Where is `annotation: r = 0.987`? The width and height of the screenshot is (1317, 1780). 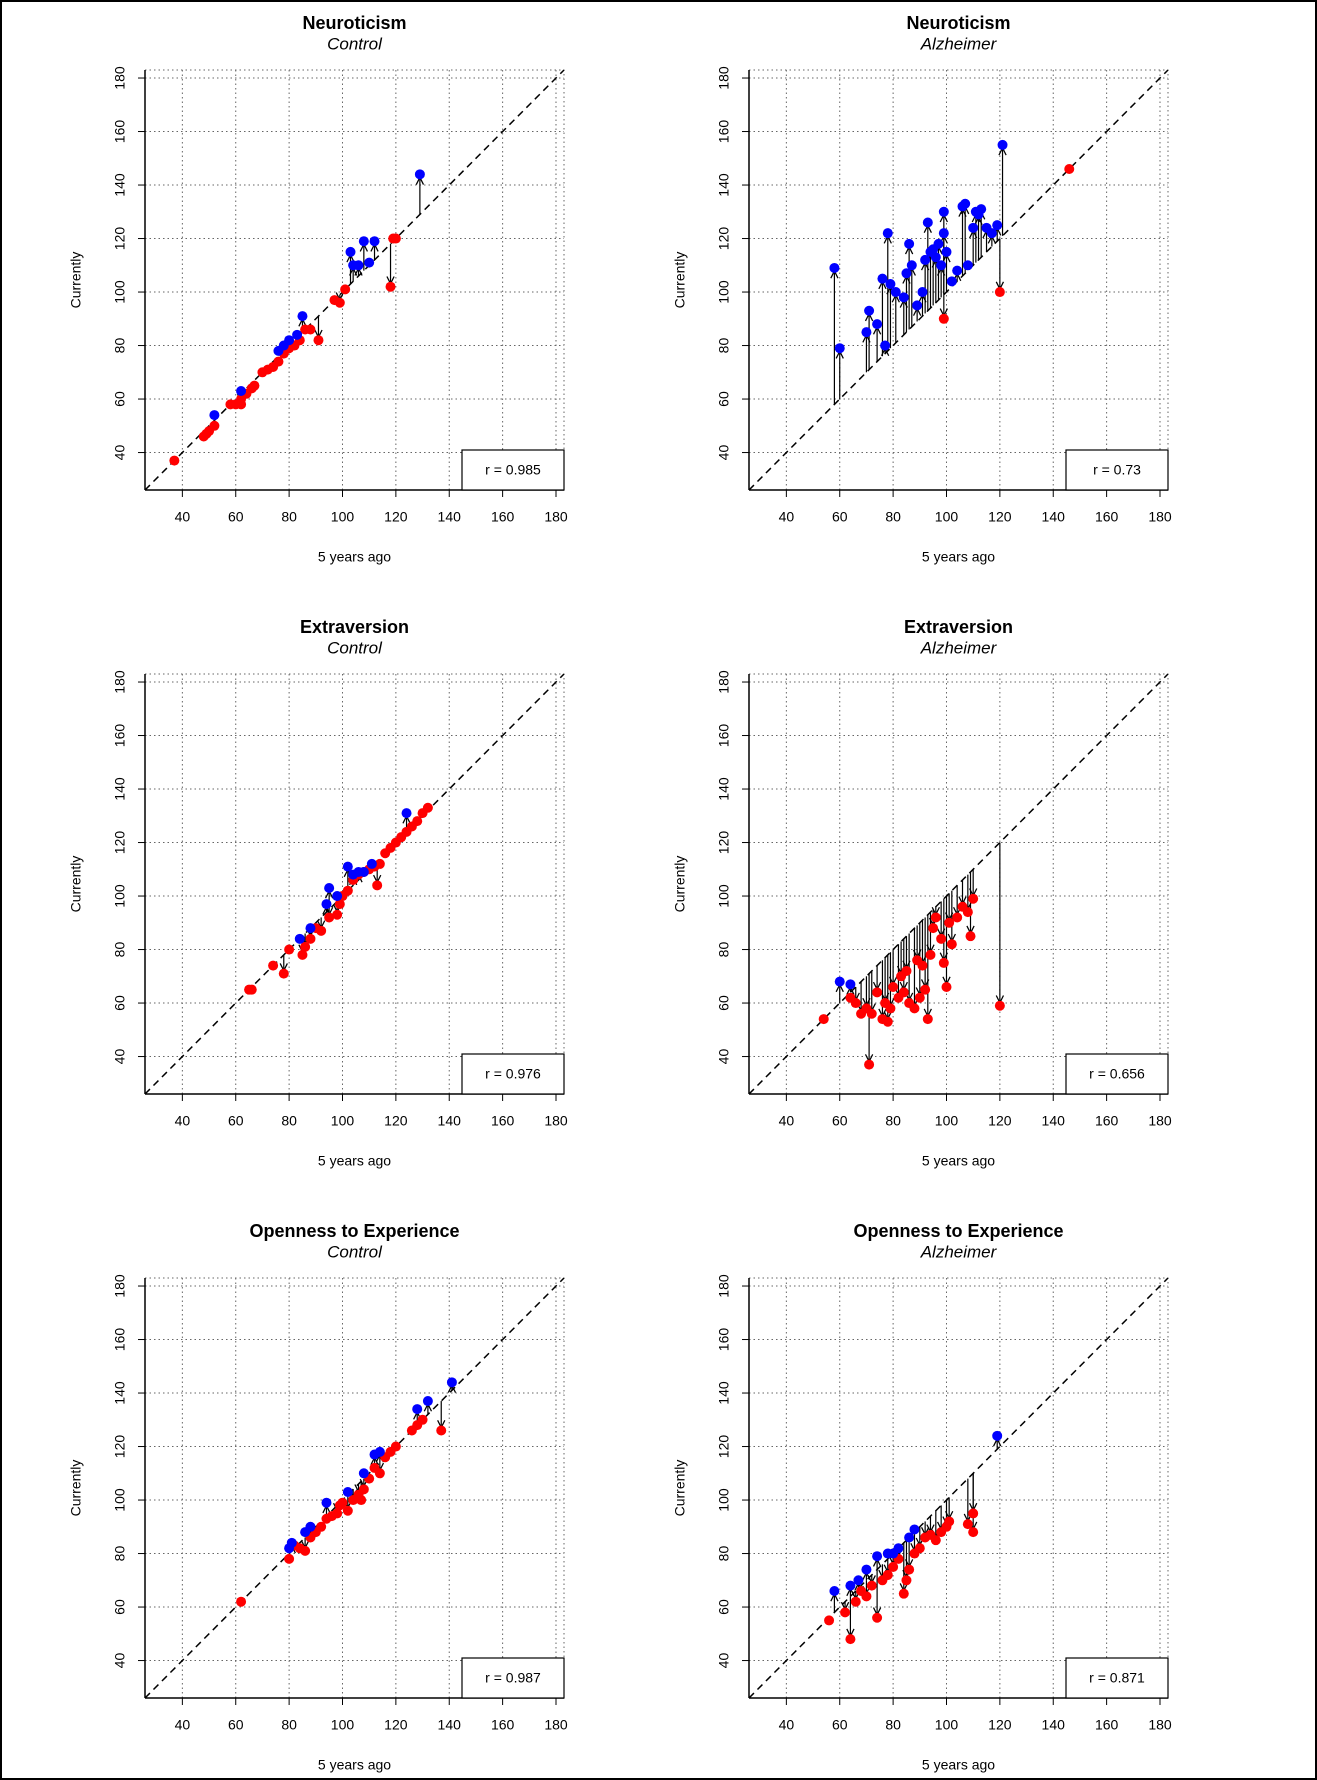 annotation: r = 0.987 is located at coordinates (513, 1678).